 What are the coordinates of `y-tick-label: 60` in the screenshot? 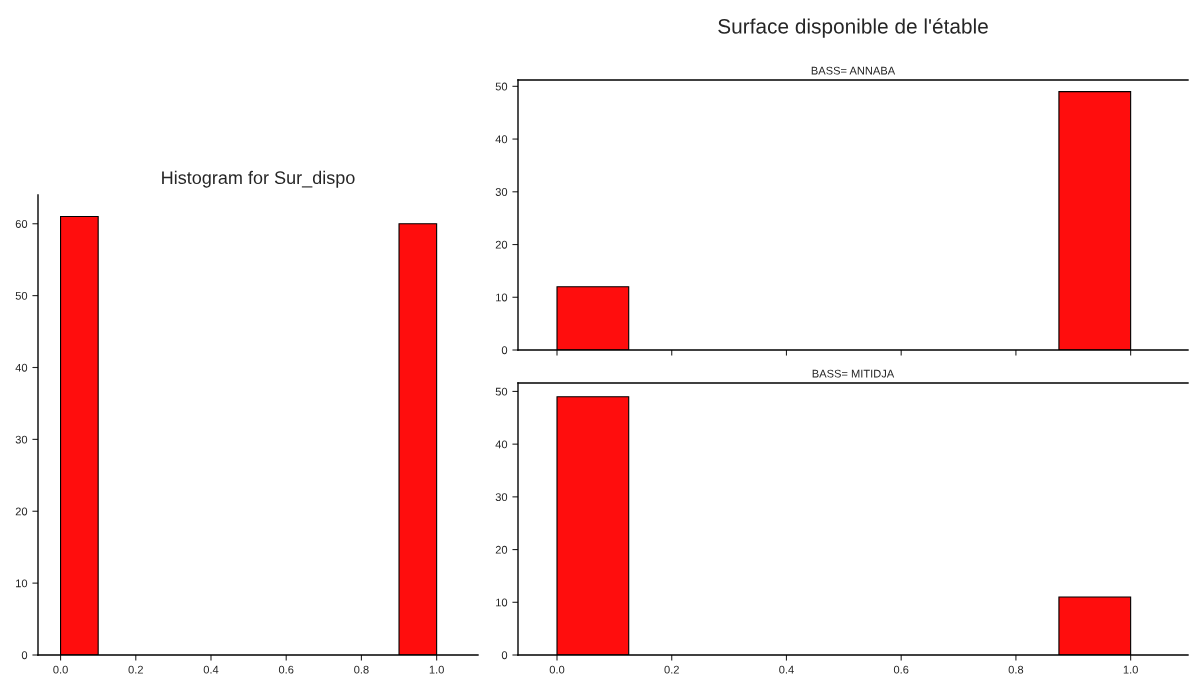 It's located at (21, 224).